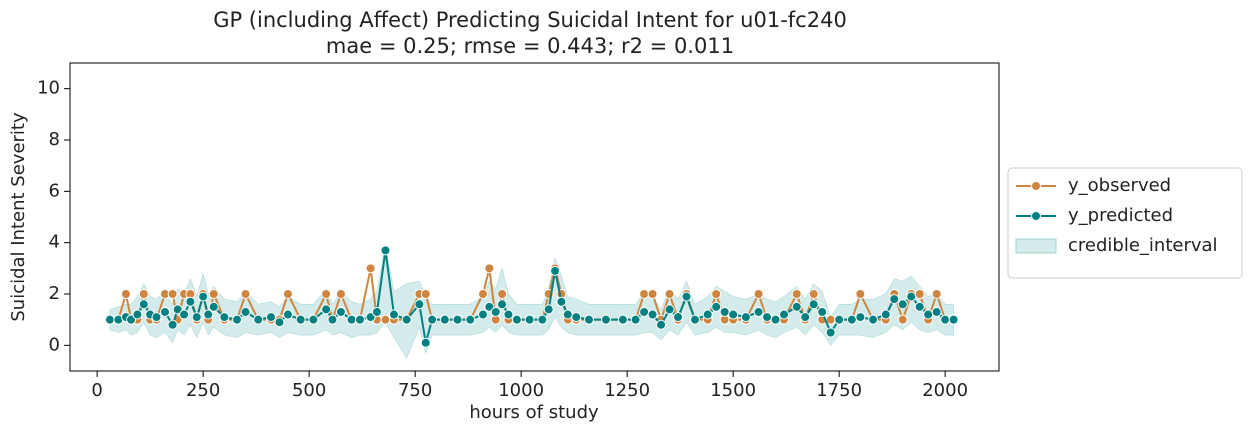  What do you see at coordinates (1120, 215) in the screenshot?
I see `legend-label: y_predicted` at bounding box center [1120, 215].